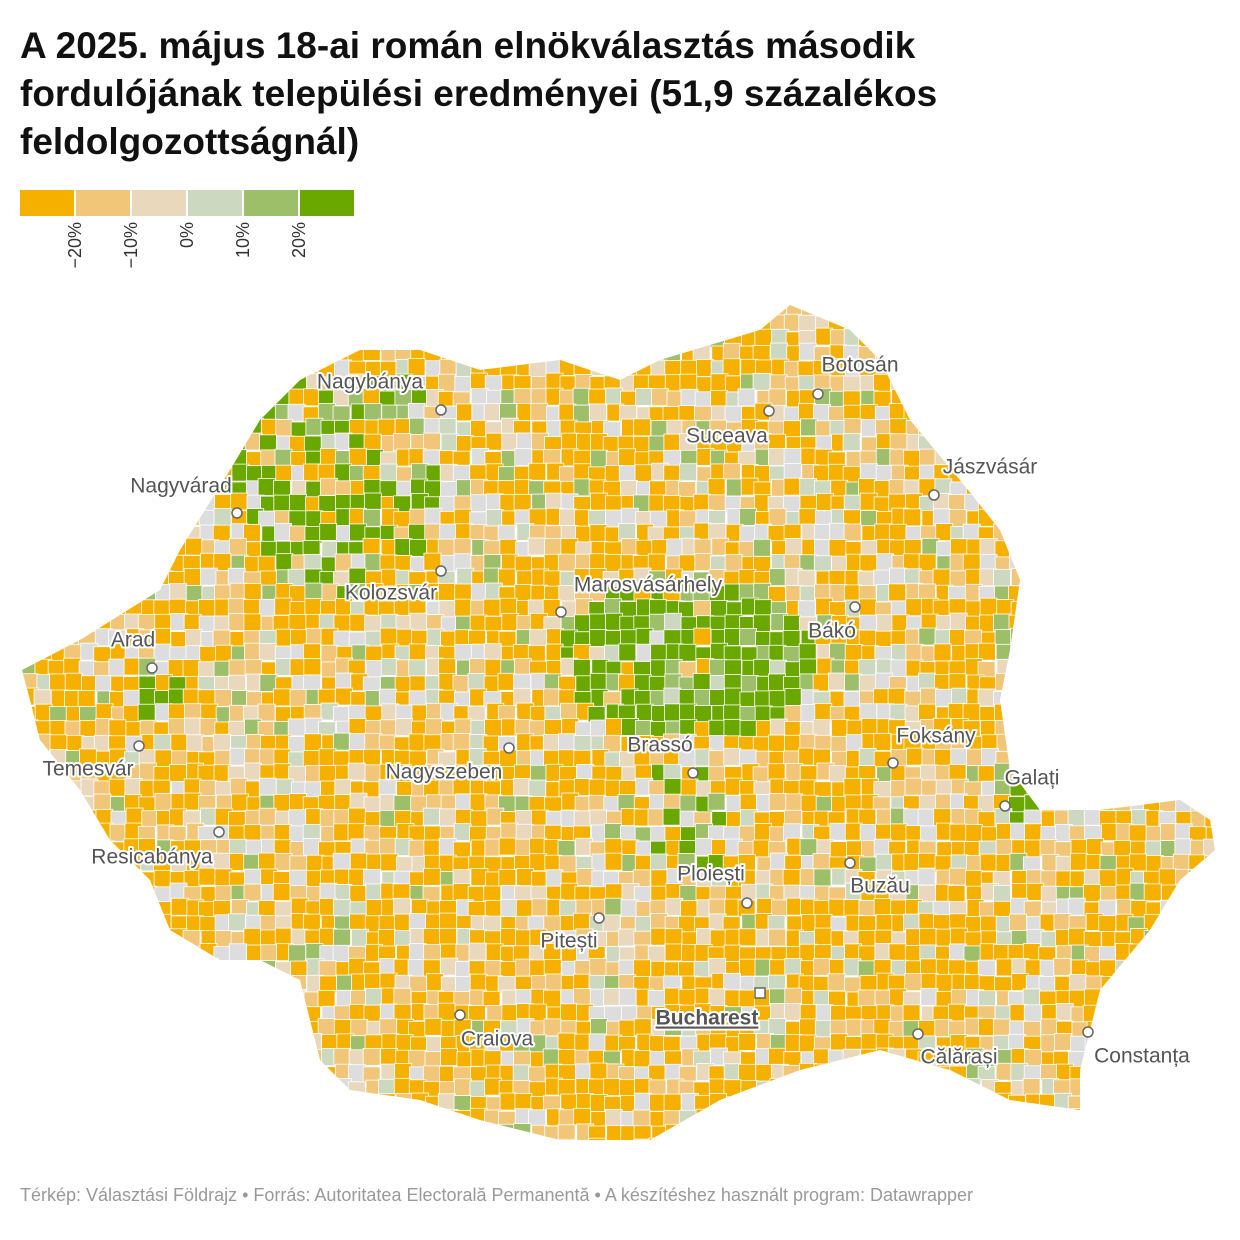  Describe the element at coordinates (859, 365) in the screenshot. I see `city-label: Botosán` at that location.